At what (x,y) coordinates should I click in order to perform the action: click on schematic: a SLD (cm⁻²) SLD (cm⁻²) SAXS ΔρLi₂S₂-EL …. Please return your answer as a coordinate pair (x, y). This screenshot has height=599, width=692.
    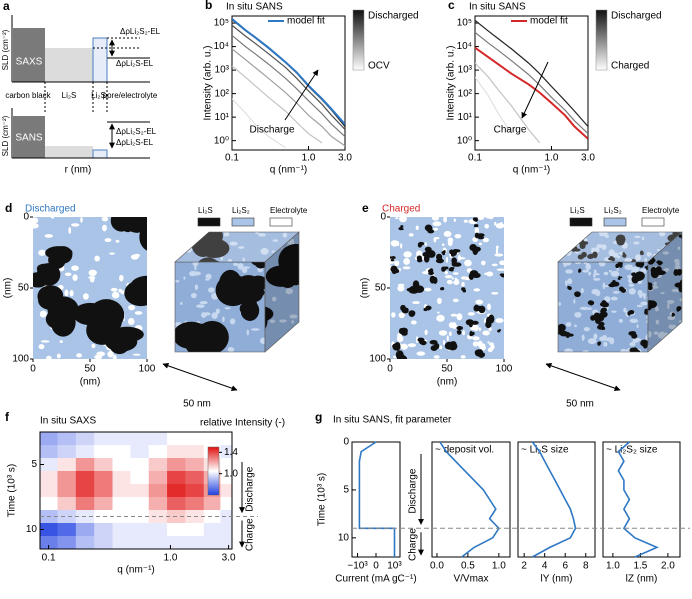
    Looking at the image, I should click on (81, 88).